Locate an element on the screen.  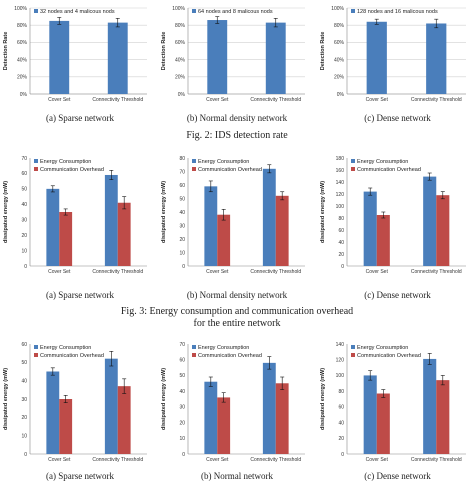
caption-2c: (c) Dense network is located at coordinates (397, 295).